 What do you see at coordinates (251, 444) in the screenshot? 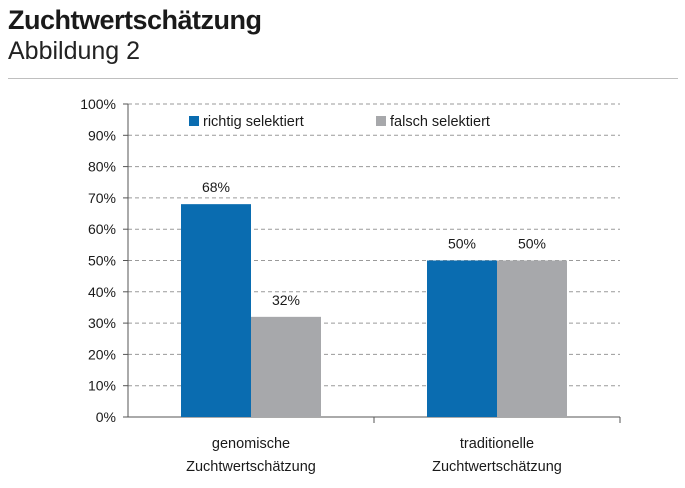
I see `x-category-label: genomische` at bounding box center [251, 444].